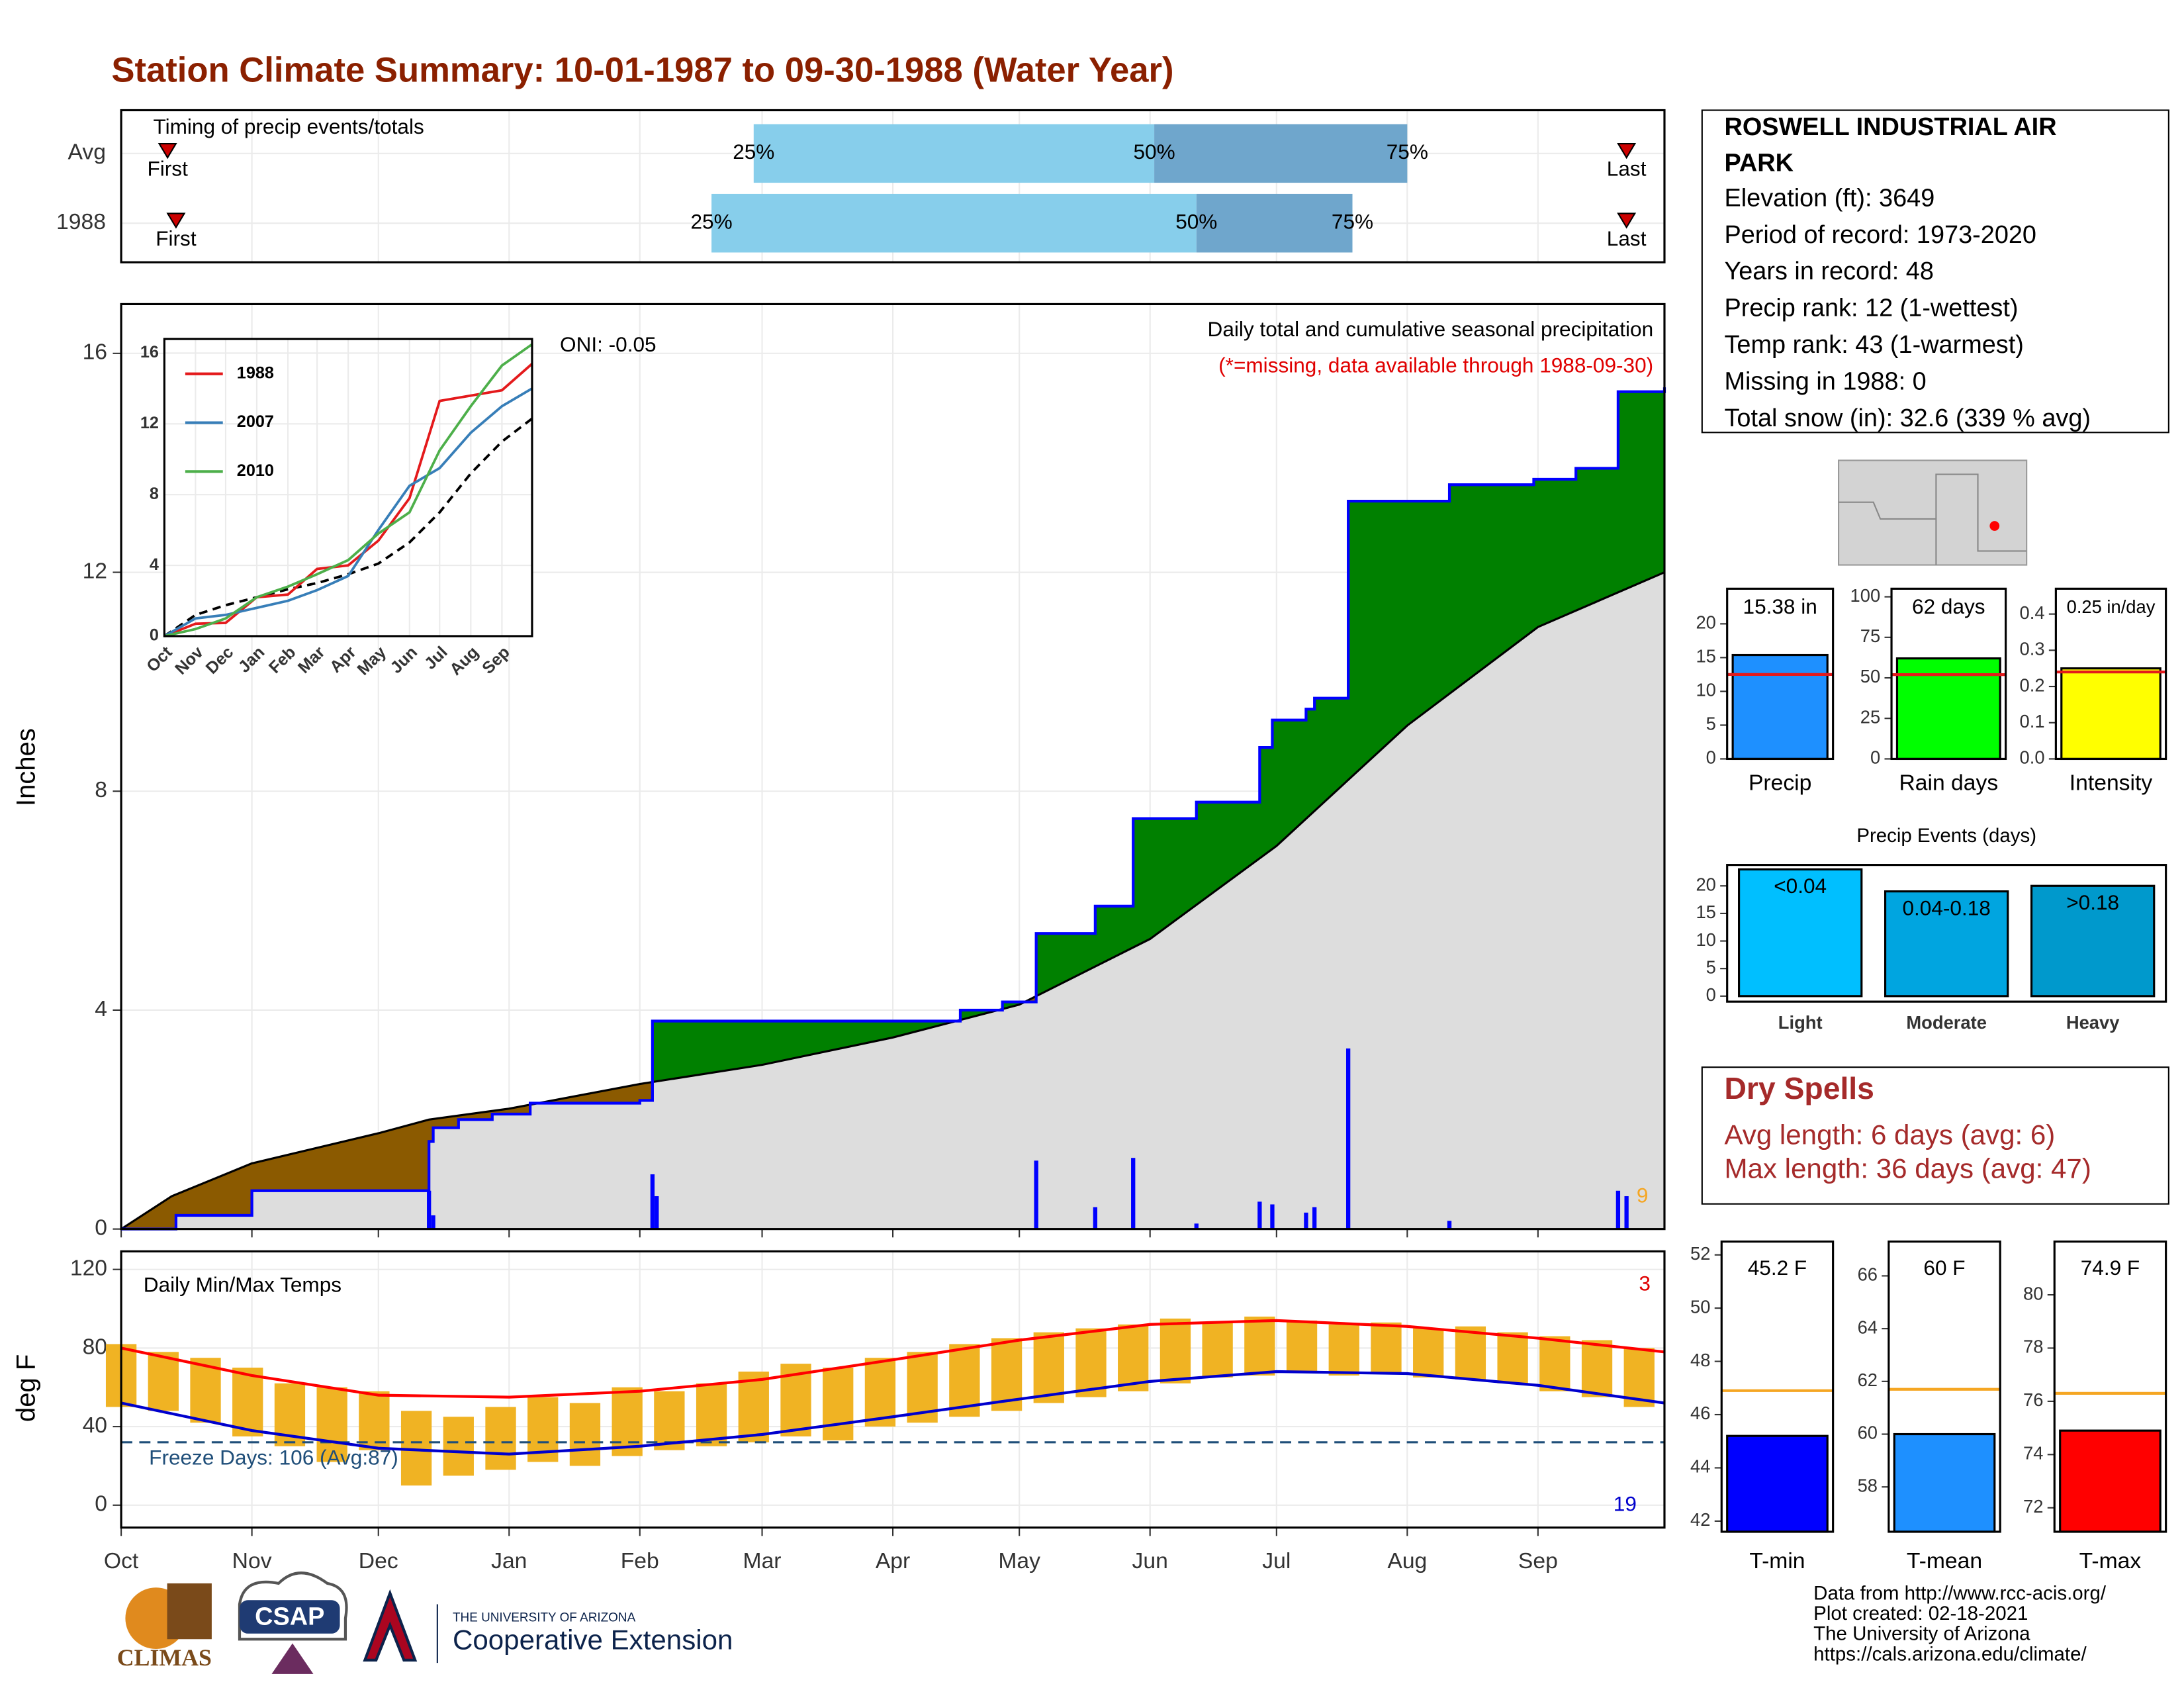  I want to click on x-tick-label: May, so click(1019, 1561).